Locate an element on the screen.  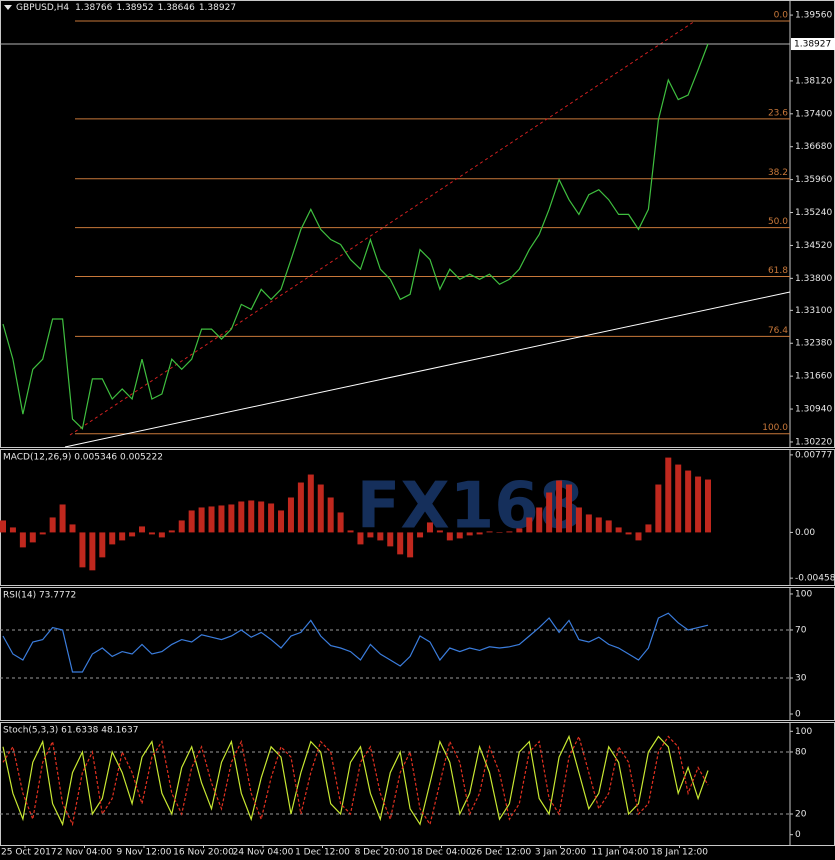
menu-triangle is located at coordinates (8, 7).